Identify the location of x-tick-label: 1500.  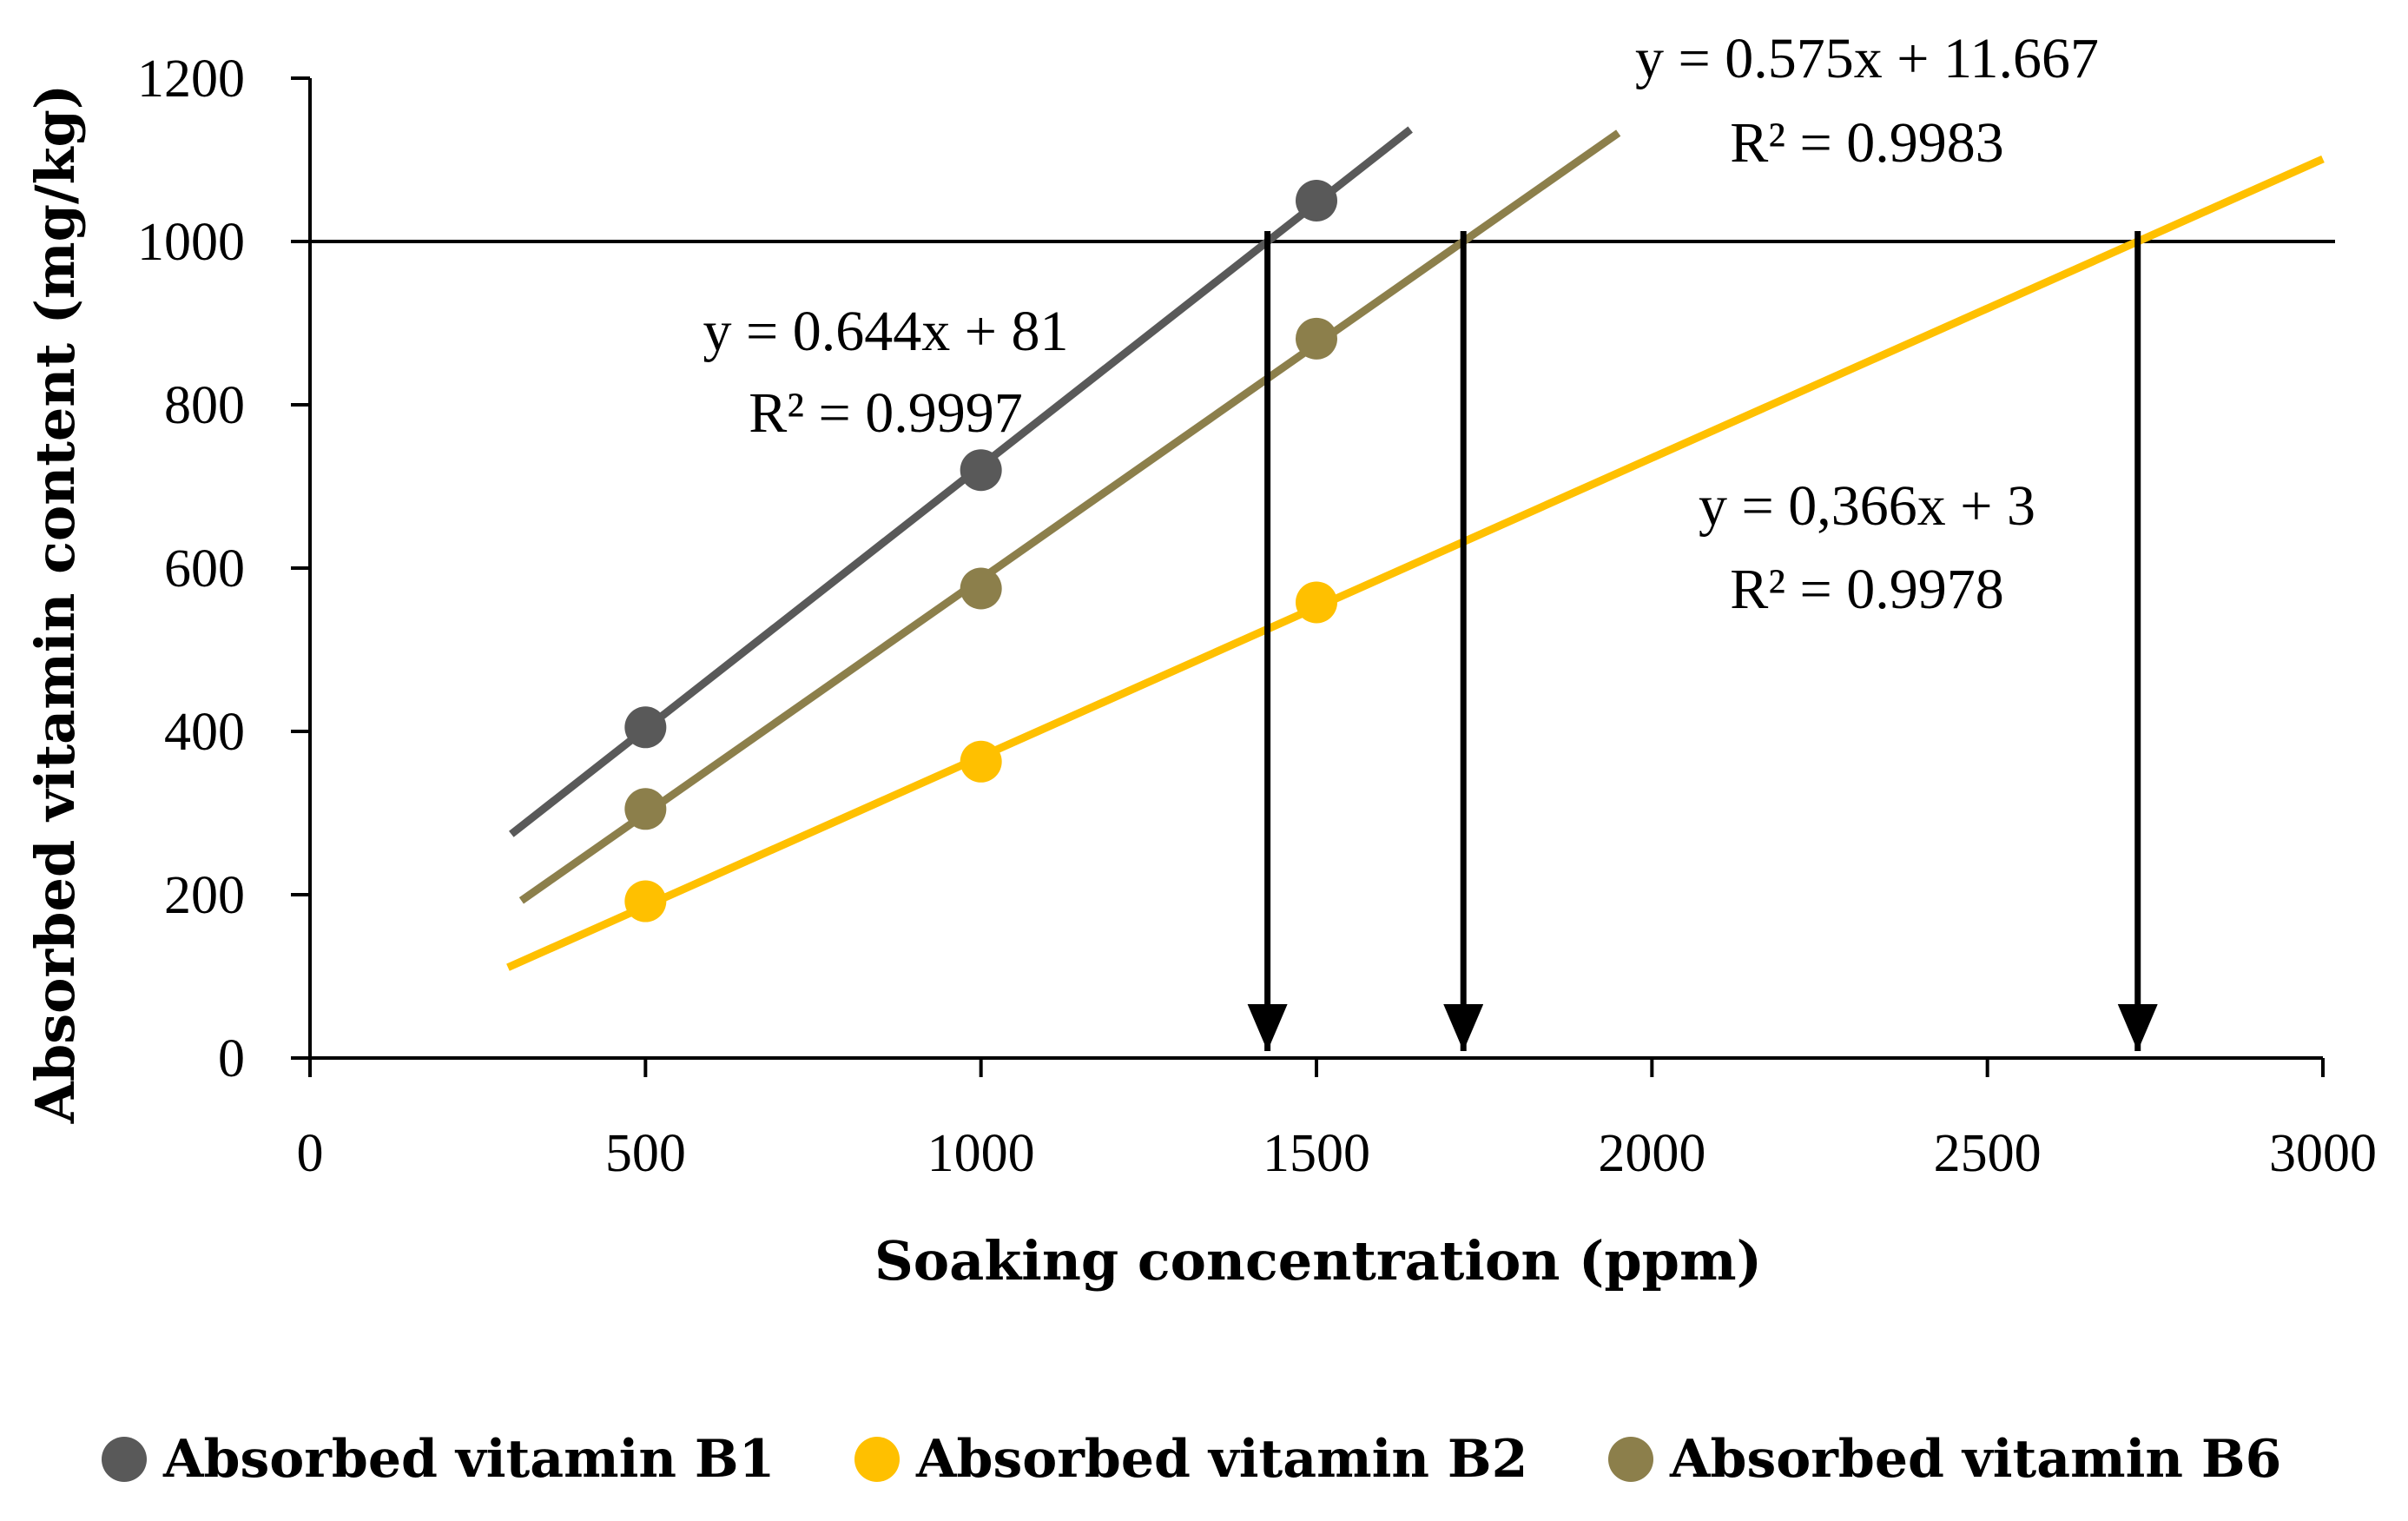
(1316, 1153).